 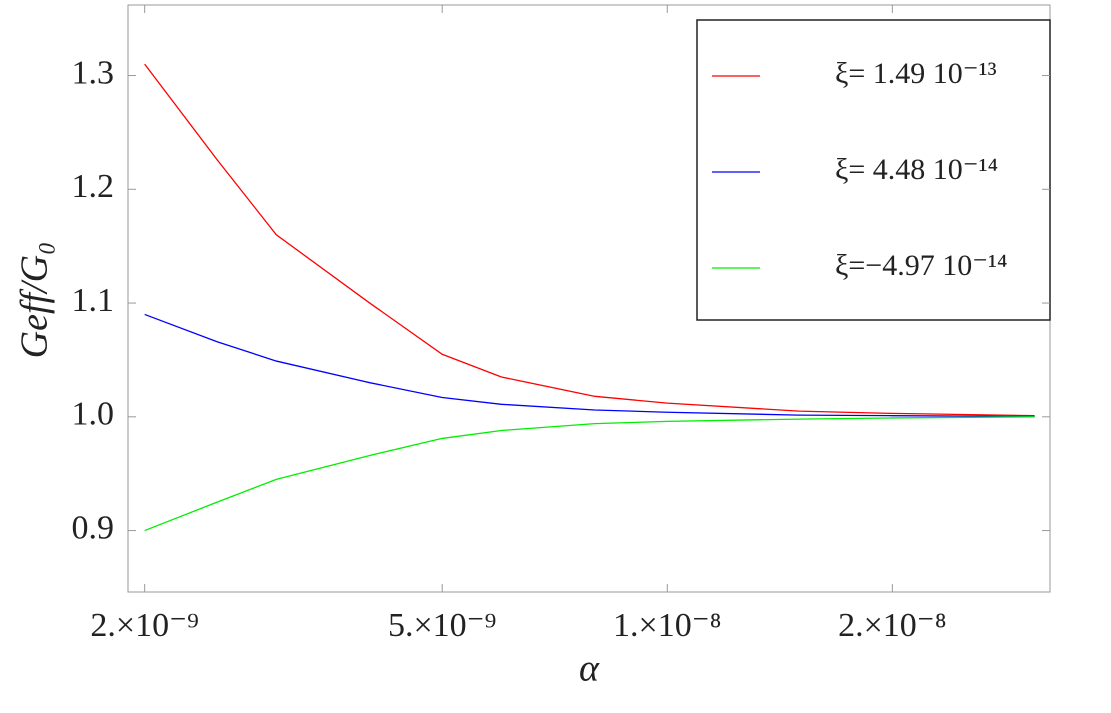 I want to click on legend-label: ξ= 1.49 10⁻¹³, so click(x=916, y=73).